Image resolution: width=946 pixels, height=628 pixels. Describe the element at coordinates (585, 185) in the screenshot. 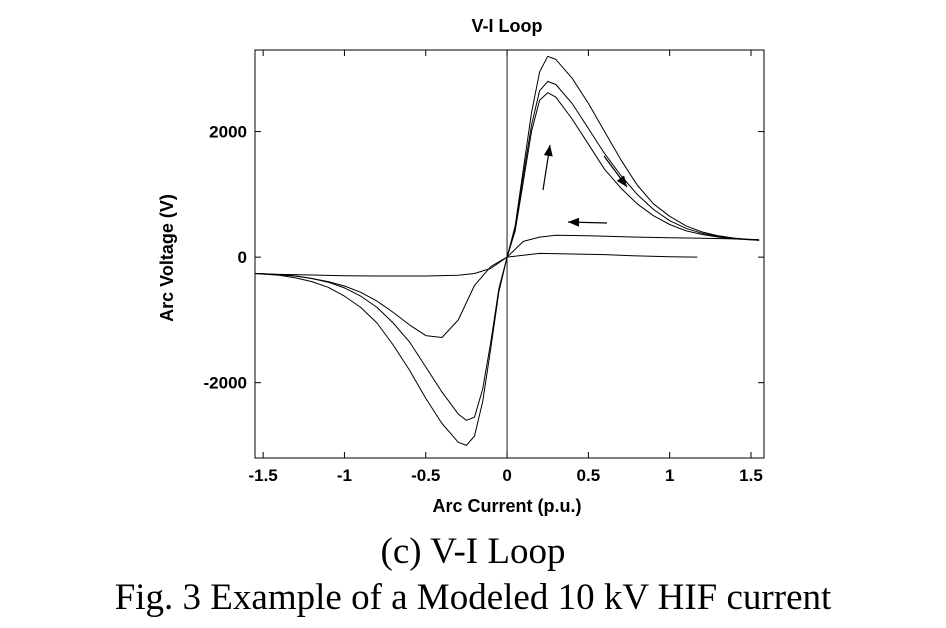

I see `direction-arrows` at that location.